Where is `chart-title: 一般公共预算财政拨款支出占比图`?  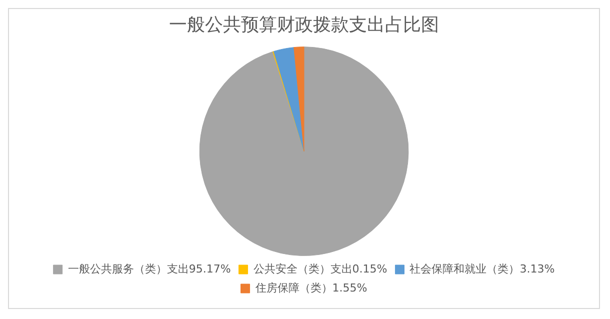
chart-title: 一般公共预算财政拨款支出占比图 is located at coordinates (304, 25).